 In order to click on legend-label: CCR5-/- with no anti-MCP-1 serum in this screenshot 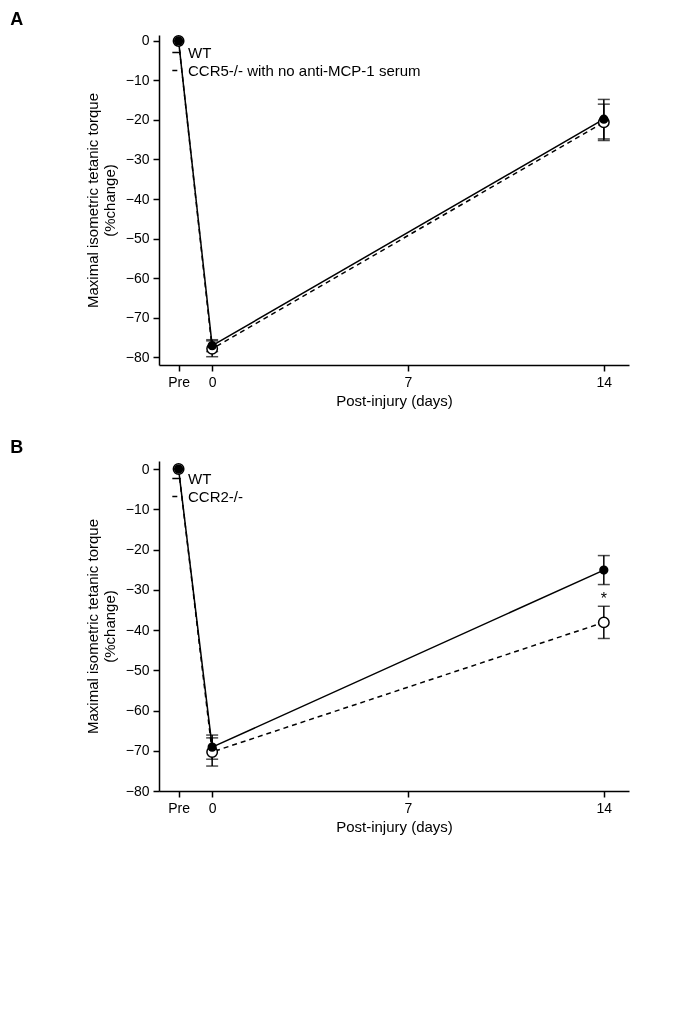, I will do `click(304, 70)`.